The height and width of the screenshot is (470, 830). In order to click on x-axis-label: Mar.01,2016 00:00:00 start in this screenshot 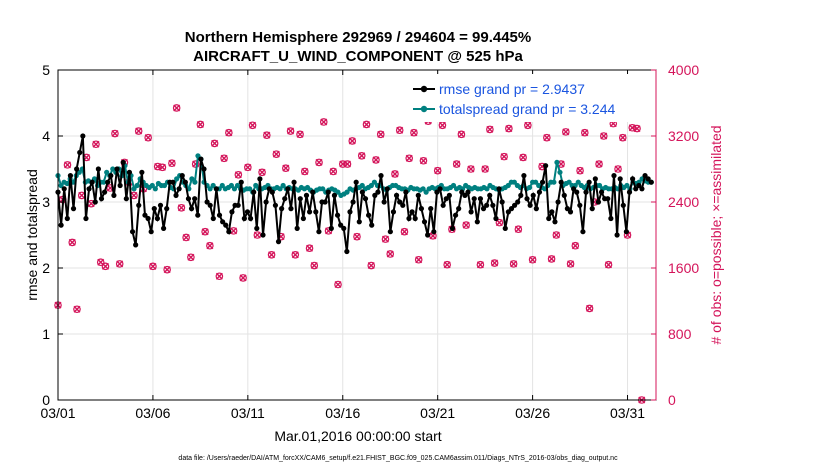, I will do `click(357, 436)`.